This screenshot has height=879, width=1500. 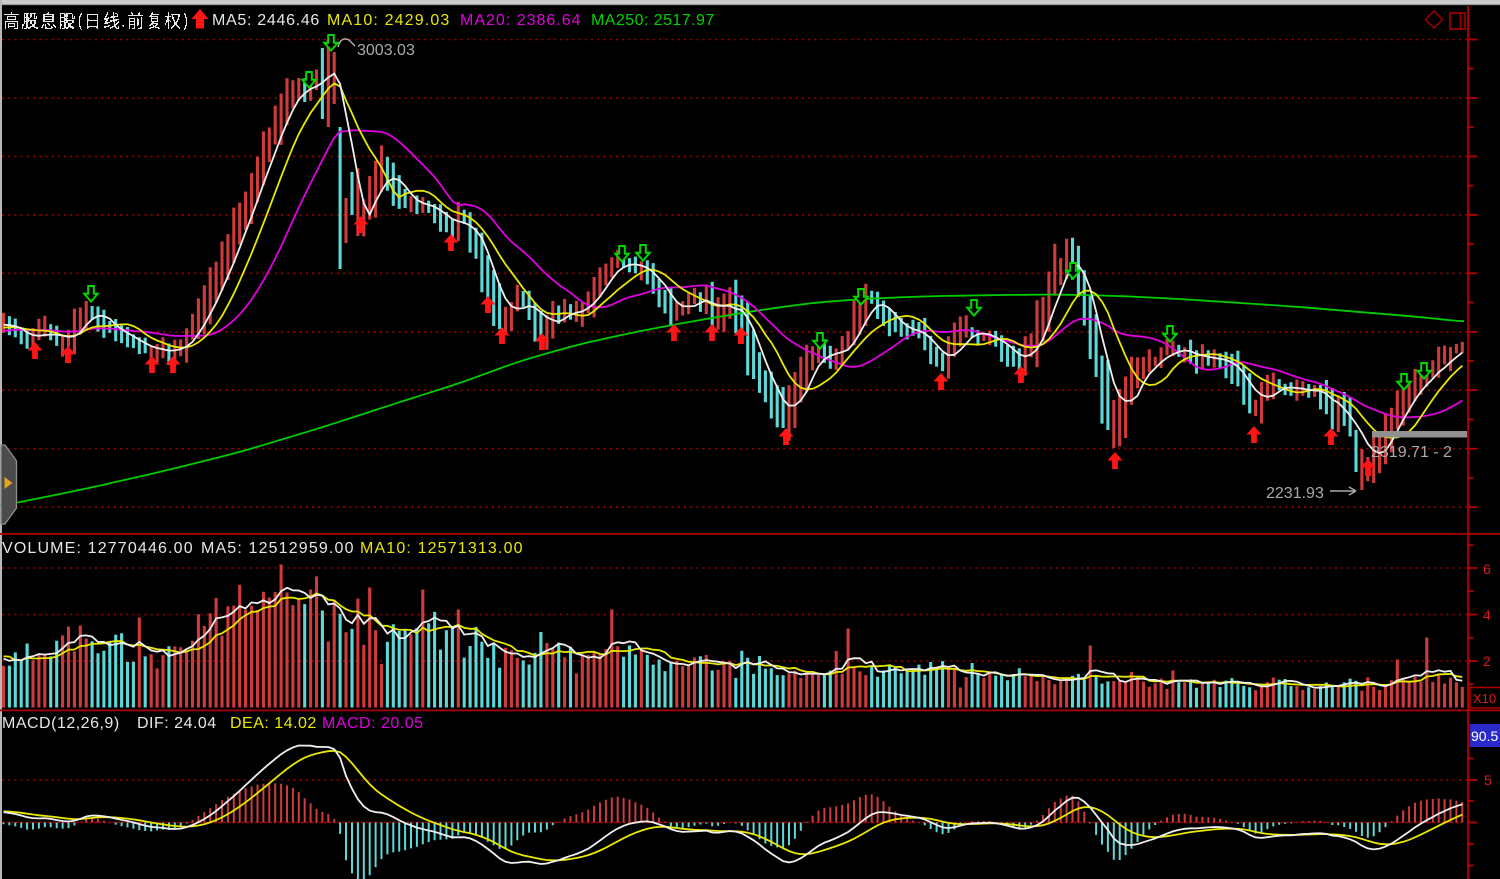 What do you see at coordinates (1411, 452) in the screenshot?
I see `svg-text: 2319.71 - 2` at bounding box center [1411, 452].